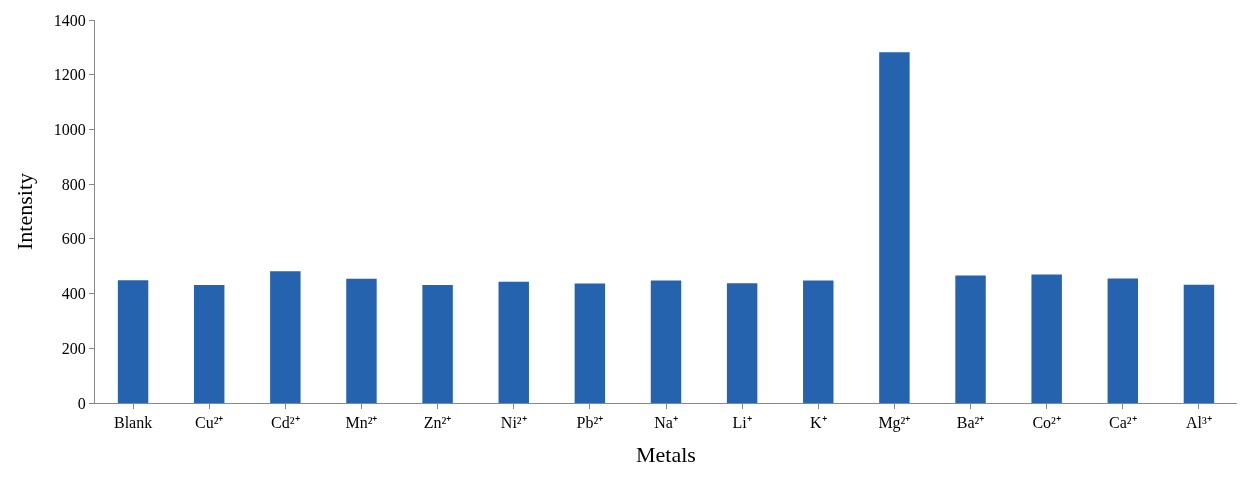 This screenshot has height=488, width=1252. What do you see at coordinates (1046, 423) in the screenshot?
I see `x-tick-label: Co²⁺` at bounding box center [1046, 423].